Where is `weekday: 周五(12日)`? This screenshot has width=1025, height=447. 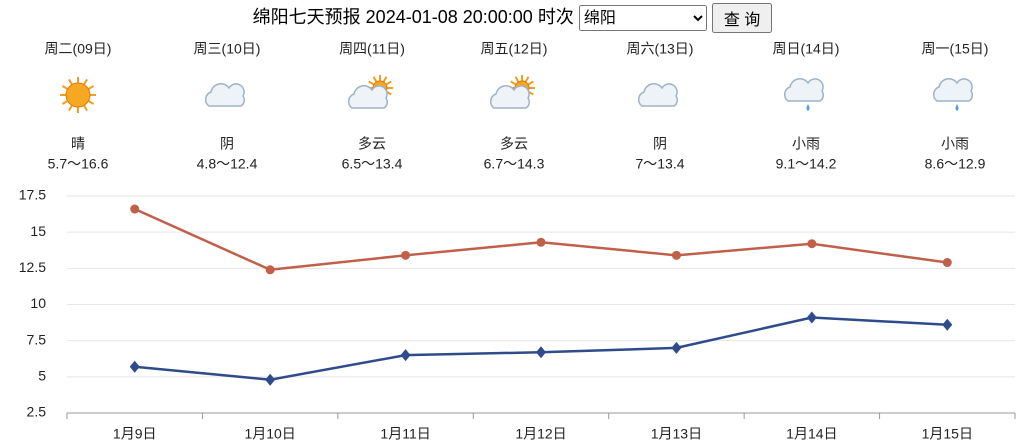
weekday: 周五(12日) is located at coordinates (514, 49).